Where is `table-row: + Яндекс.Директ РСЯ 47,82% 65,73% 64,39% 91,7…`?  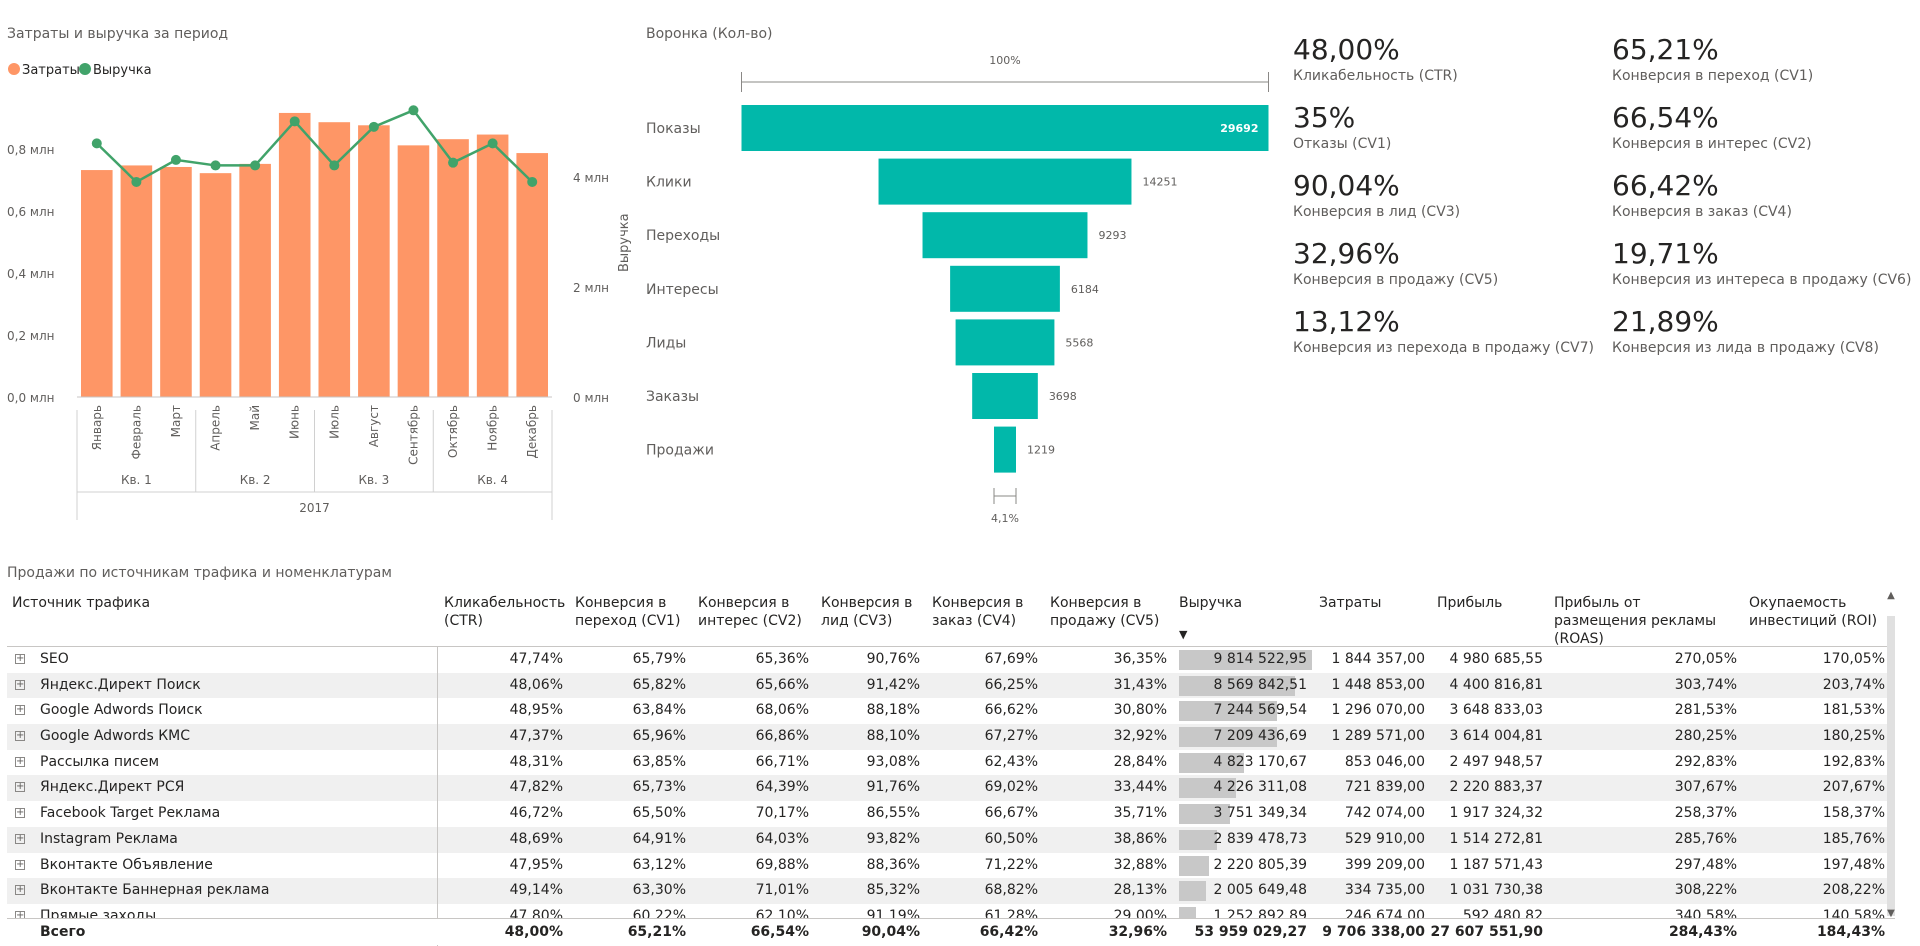
table-row: + Яндекс.Директ РСЯ 47,82% 65,73% 64,39% 91,7… is located at coordinates (951, 788).